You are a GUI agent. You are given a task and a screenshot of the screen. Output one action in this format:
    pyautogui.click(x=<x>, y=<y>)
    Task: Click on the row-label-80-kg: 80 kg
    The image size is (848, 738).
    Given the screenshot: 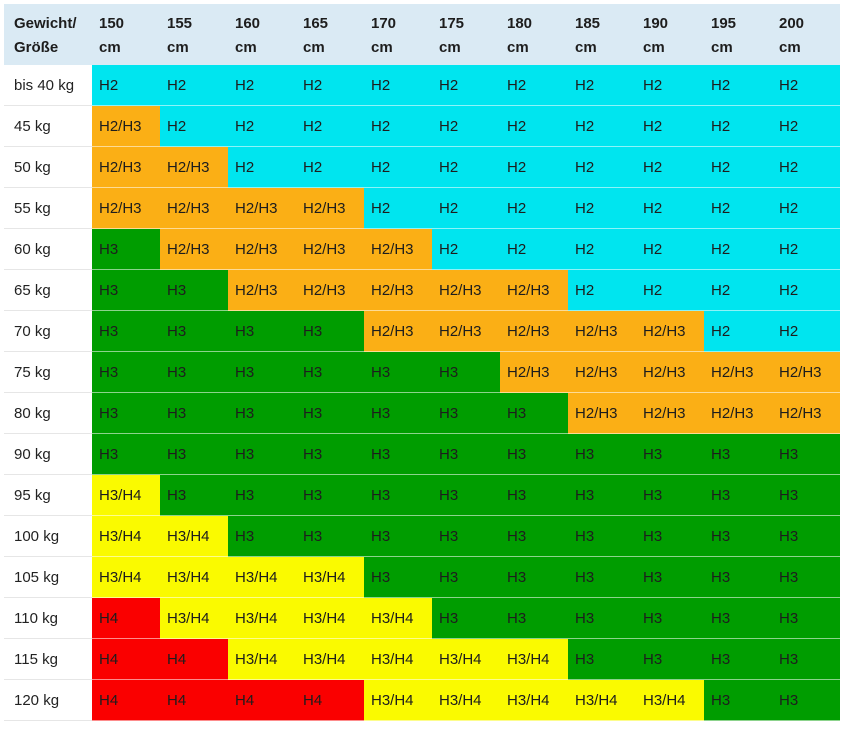 What is the action you would take?
    pyautogui.click(x=48, y=413)
    